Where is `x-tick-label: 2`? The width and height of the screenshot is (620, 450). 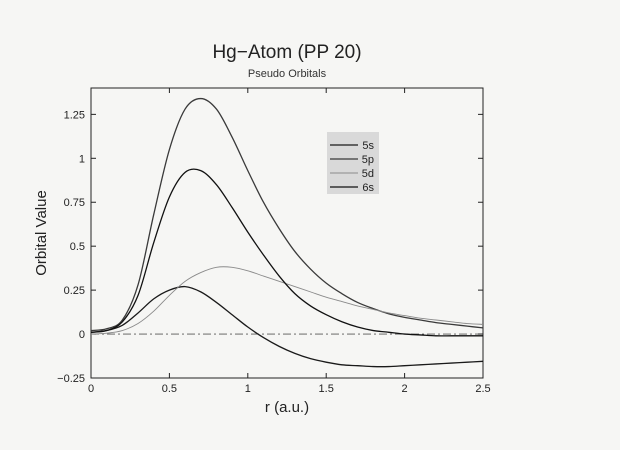 x-tick-label: 2 is located at coordinates (405, 389).